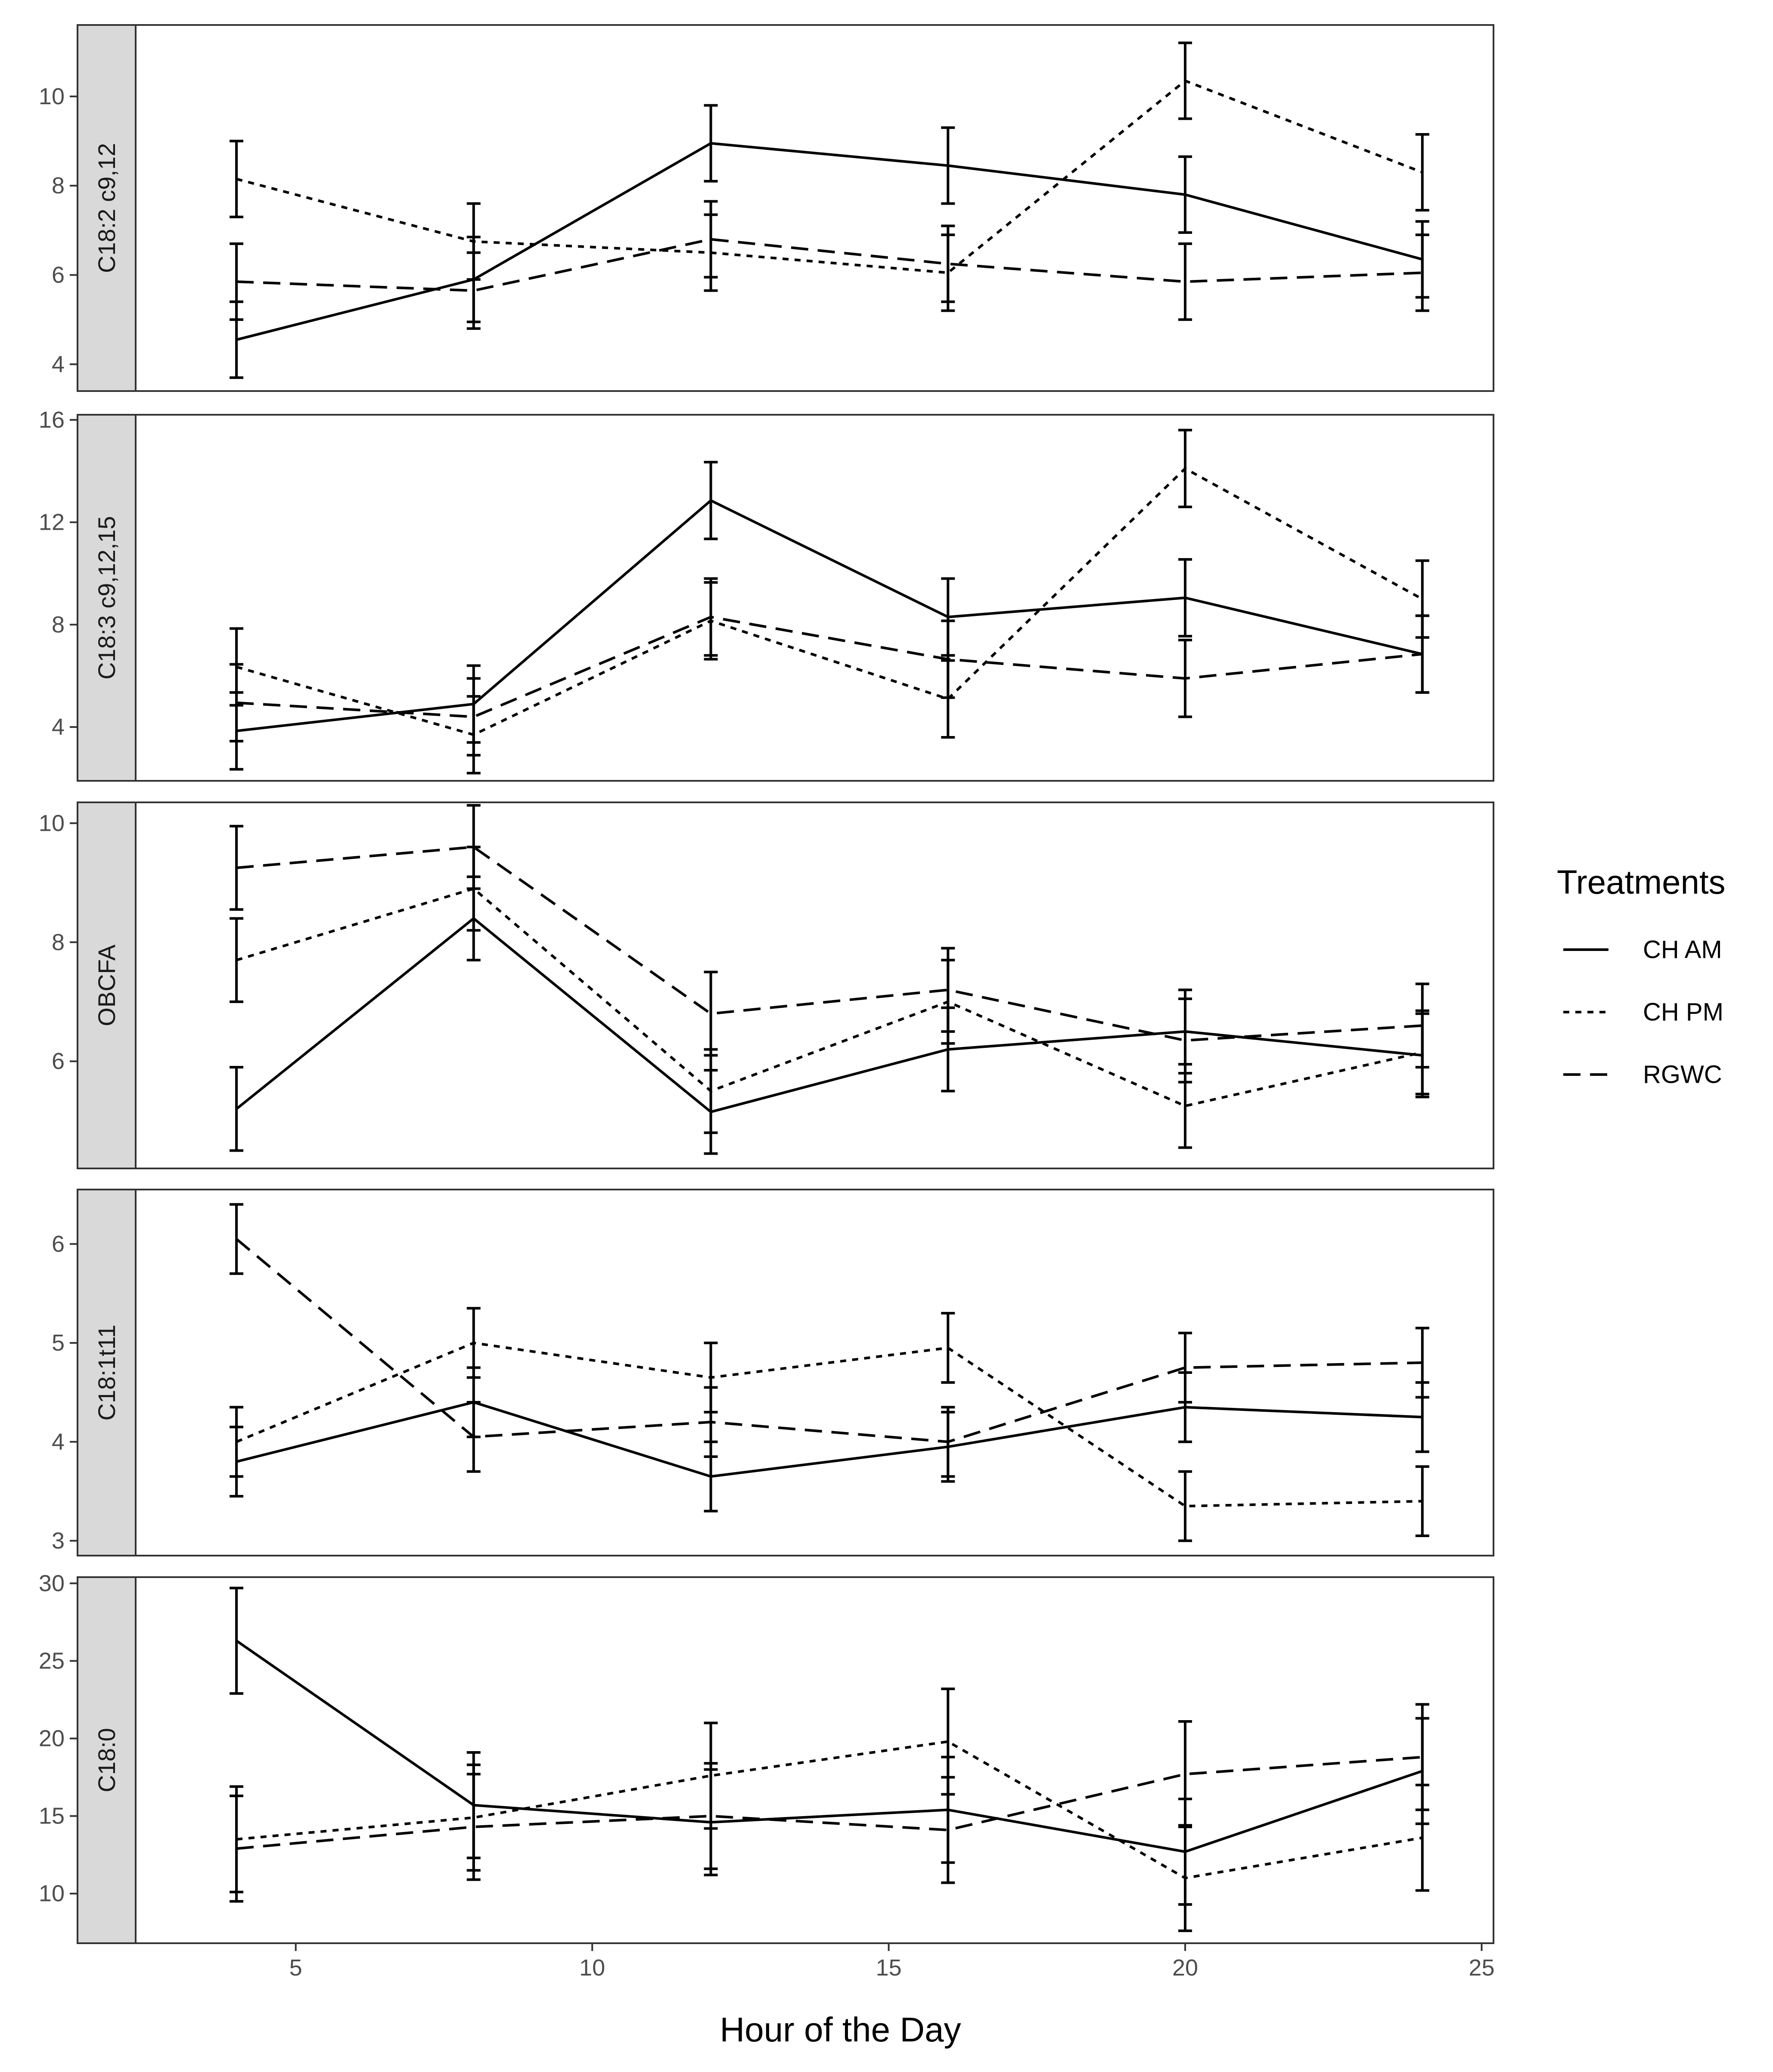 The image size is (1773, 2072). Describe the element at coordinates (59, 364) in the screenshot. I see `panel-1-y-tick-label: 4` at that location.